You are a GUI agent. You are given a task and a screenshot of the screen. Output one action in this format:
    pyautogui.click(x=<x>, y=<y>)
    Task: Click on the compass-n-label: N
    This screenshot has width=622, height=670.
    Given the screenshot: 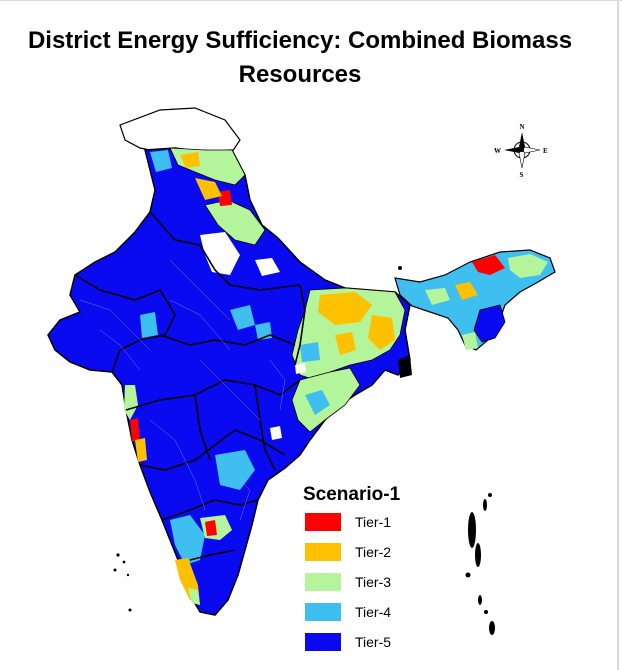 What is the action you would take?
    pyautogui.click(x=522, y=127)
    